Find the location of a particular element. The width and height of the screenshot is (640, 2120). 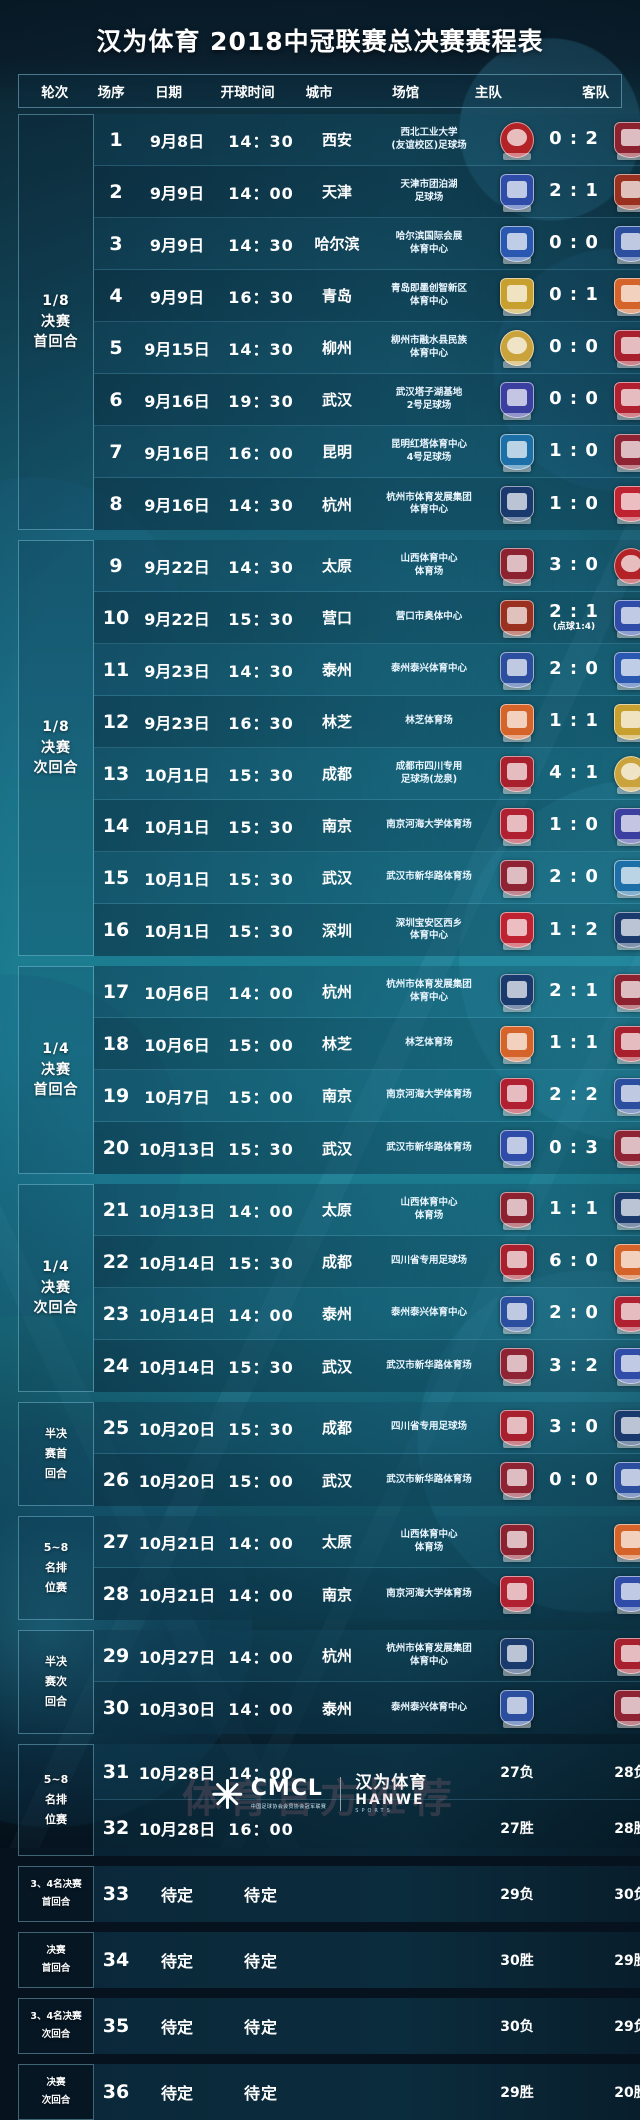

table-row: 23 10月14日 14：00 泰州 泰州泰兴体育中心 2 : 0 is located at coordinates (367, 1314).